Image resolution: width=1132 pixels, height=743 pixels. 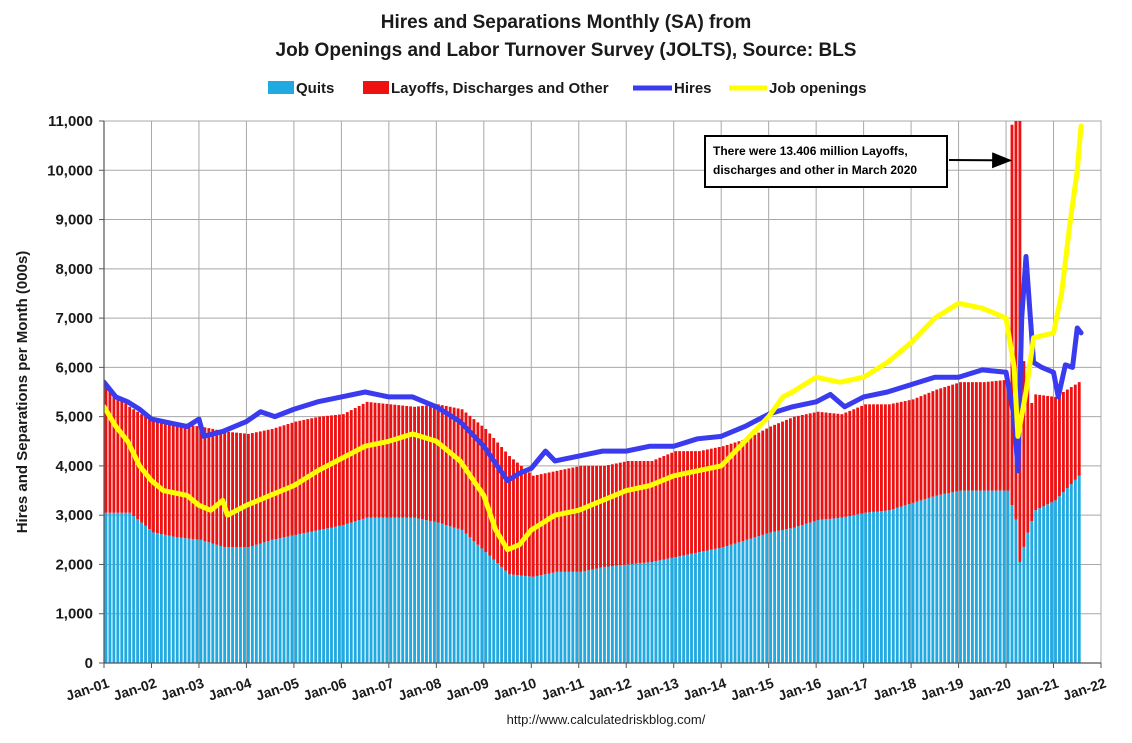 What do you see at coordinates (70, 121) in the screenshot?
I see `y-tick-label: 11,000` at bounding box center [70, 121].